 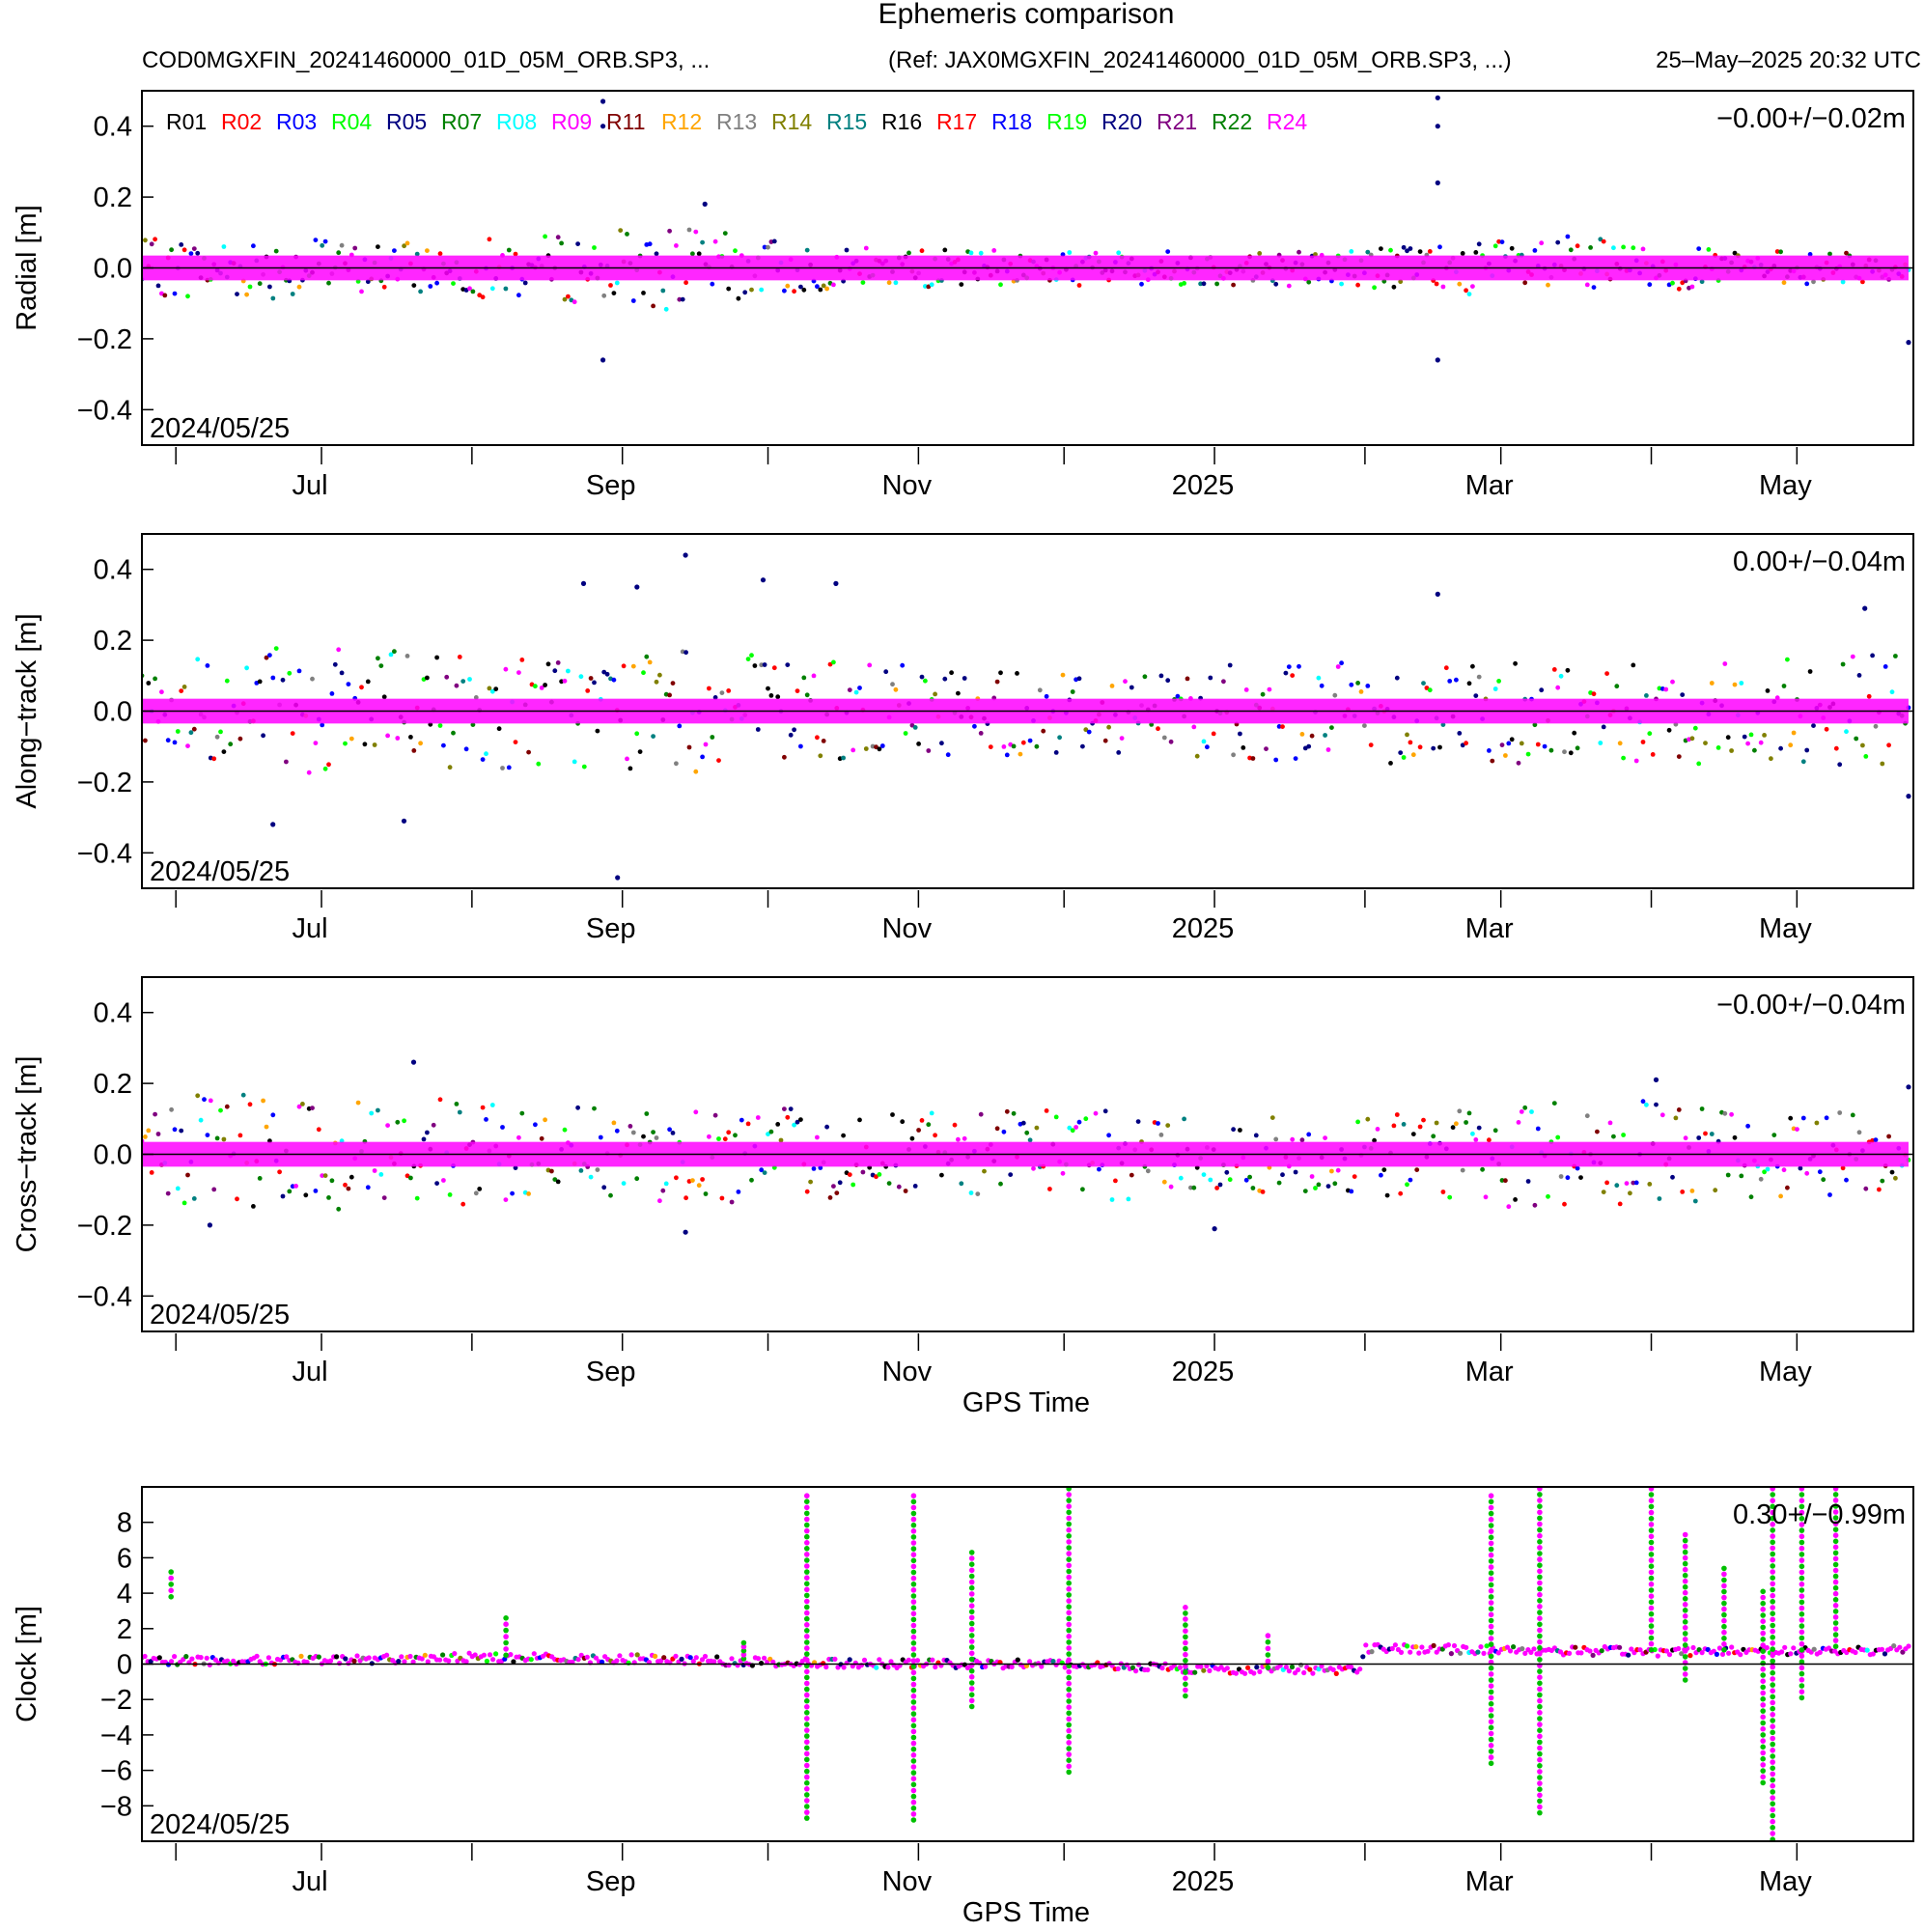 I want to click on data-points, so click(x=1026, y=1147).